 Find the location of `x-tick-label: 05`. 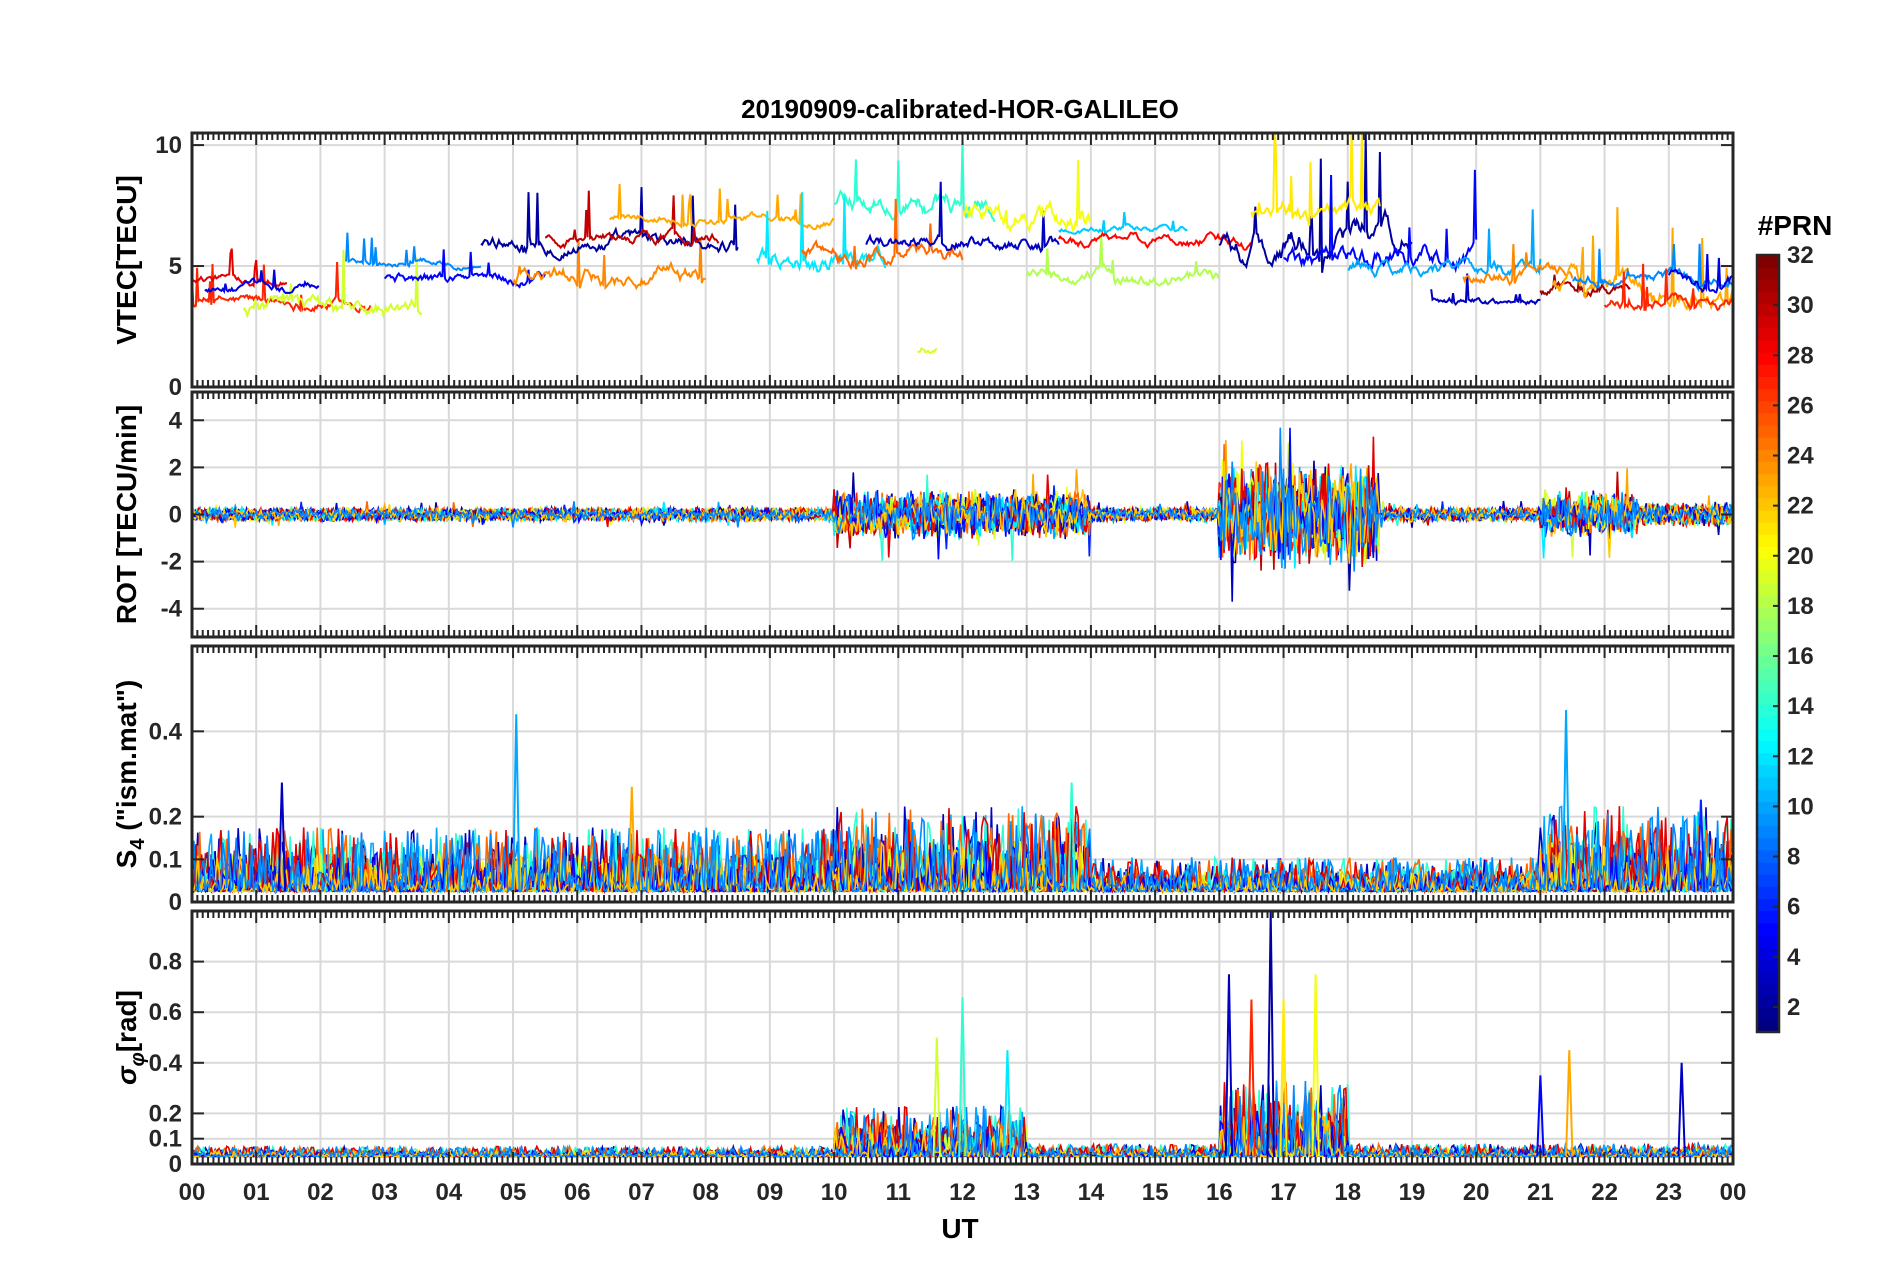

x-tick-label: 05 is located at coordinates (513, 1192).